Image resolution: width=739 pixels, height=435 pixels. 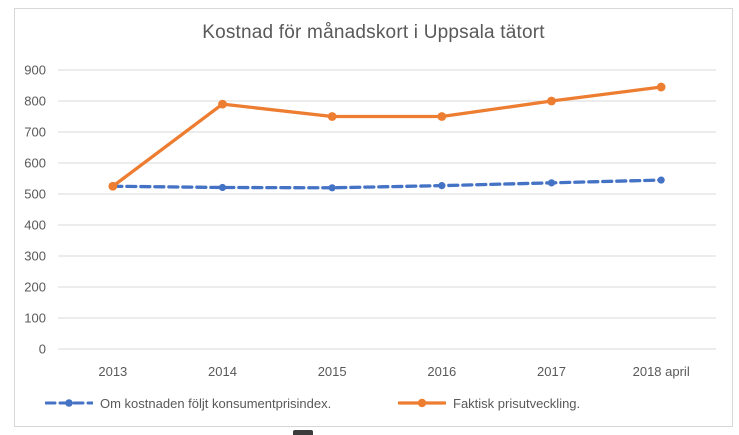 I want to click on svg-text: 100, so click(x=35, y=318).